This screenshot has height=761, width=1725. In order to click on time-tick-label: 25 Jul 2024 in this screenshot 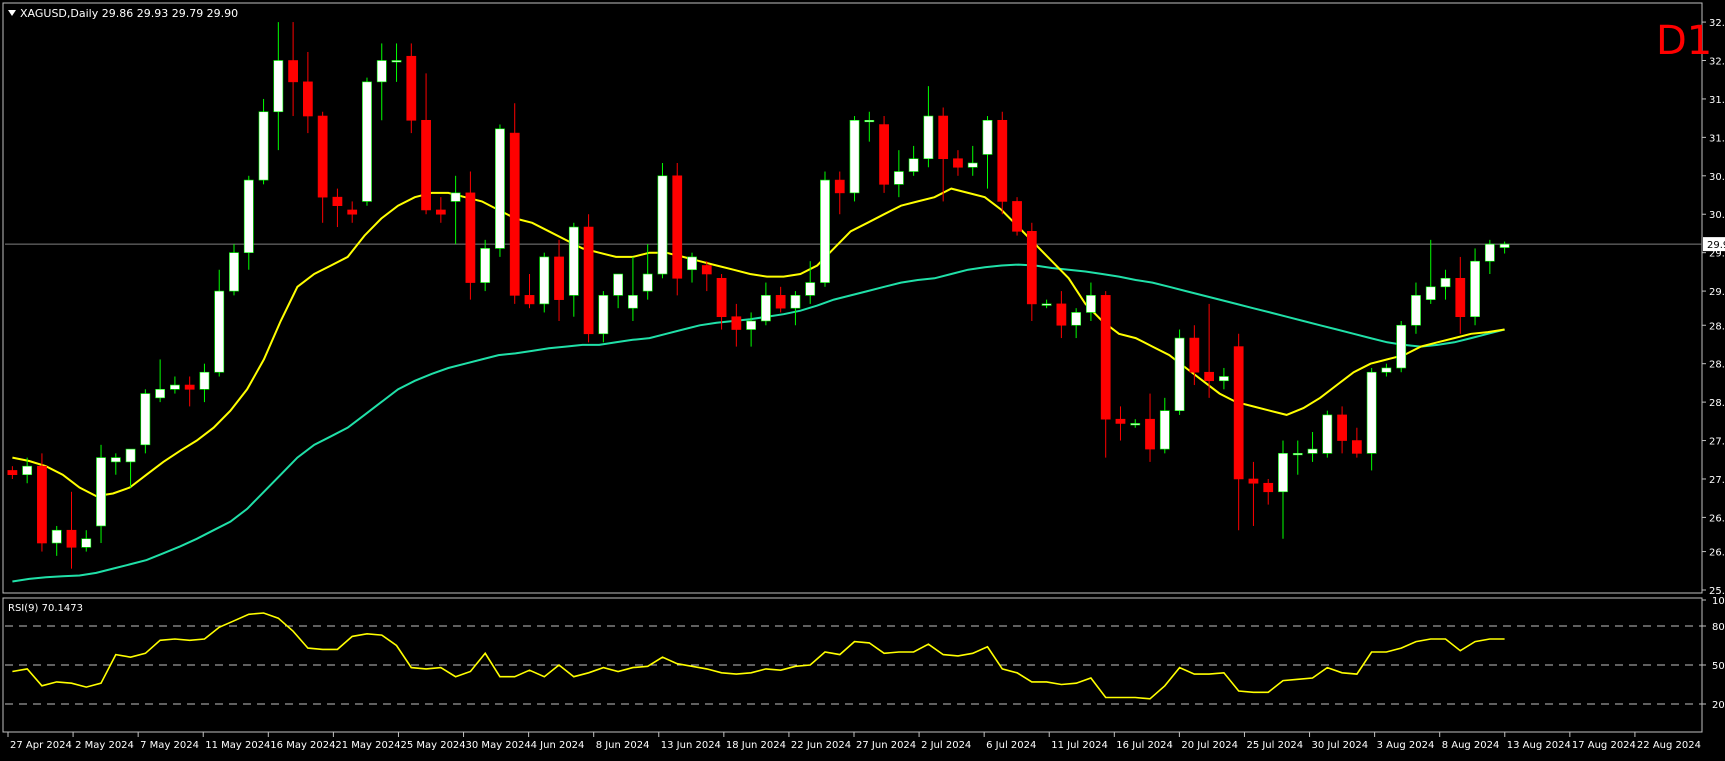, I will do `click(1274, 745)`.